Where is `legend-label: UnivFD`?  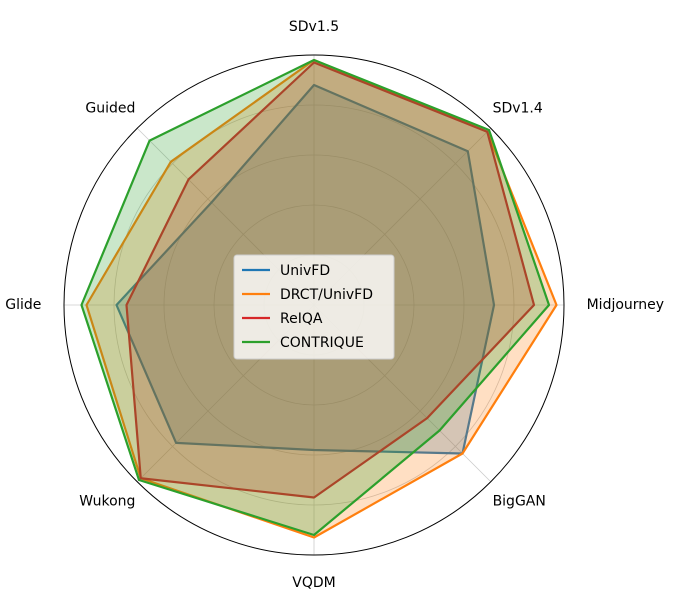 legend-label: UnivFD is located at coordinates (305, 271).